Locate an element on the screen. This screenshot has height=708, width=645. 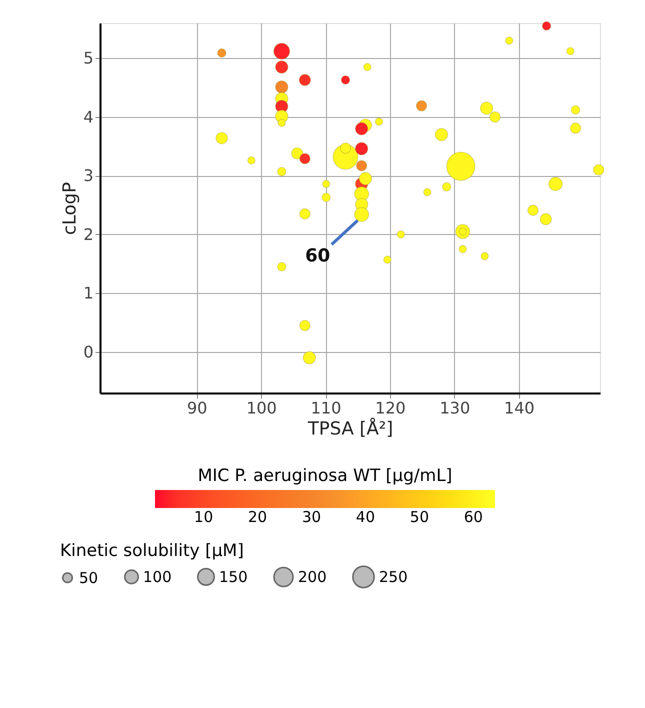
legend-label: 50 is located at coordinates (88, 577).